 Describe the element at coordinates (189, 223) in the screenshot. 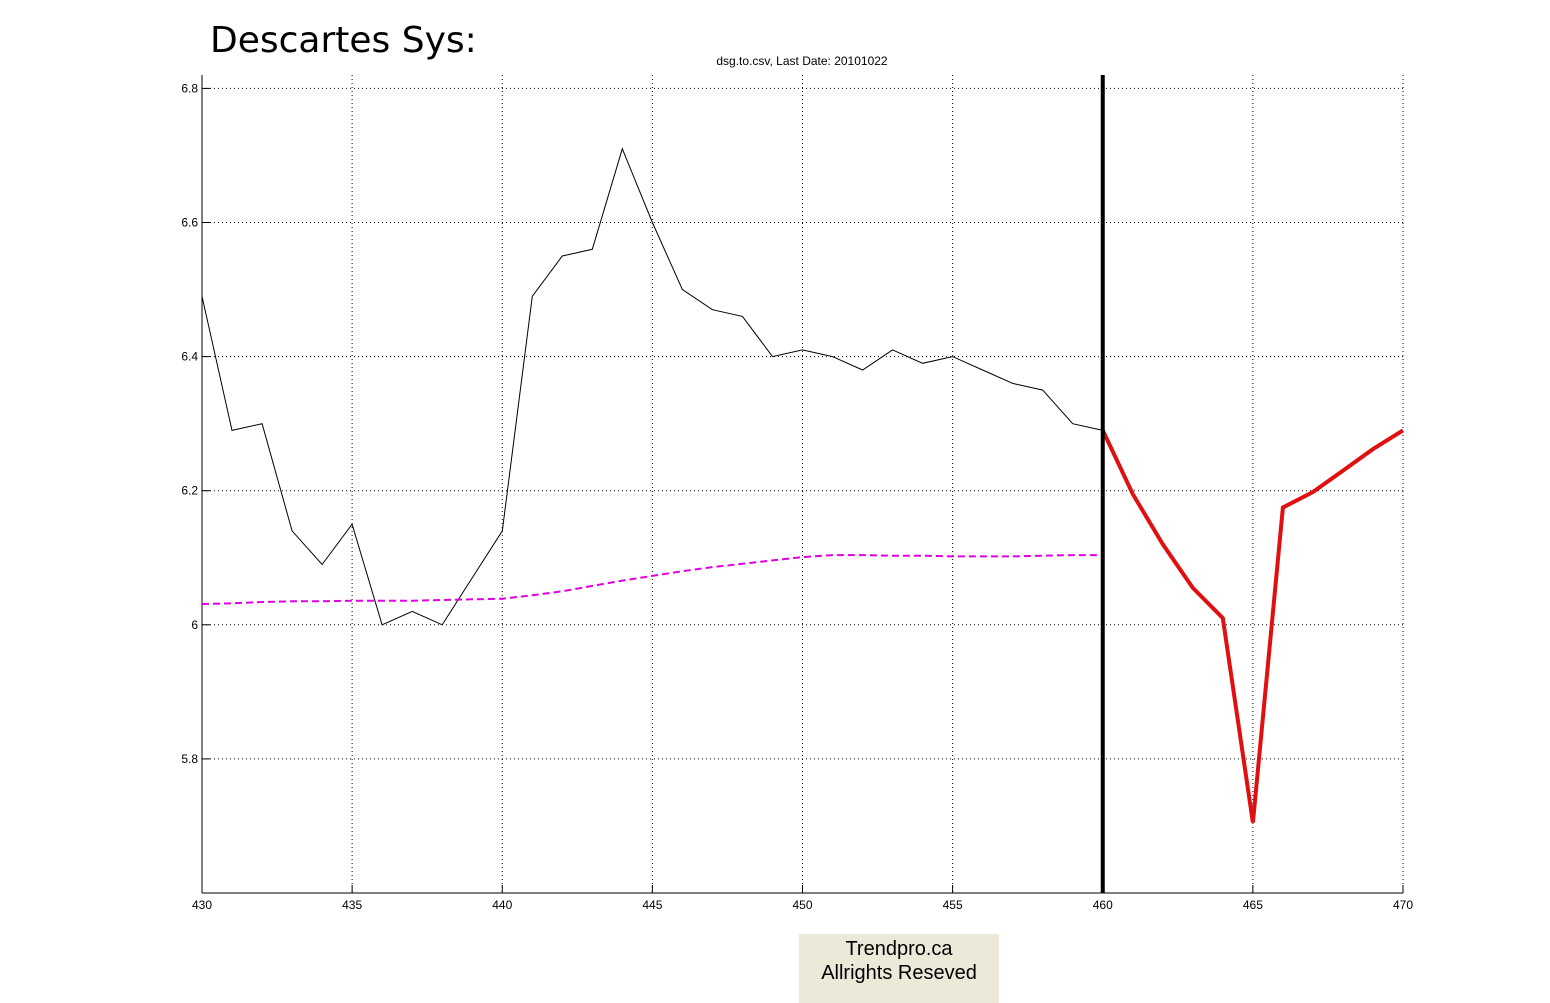

I see `y-tick-label: 6.6` at that location.